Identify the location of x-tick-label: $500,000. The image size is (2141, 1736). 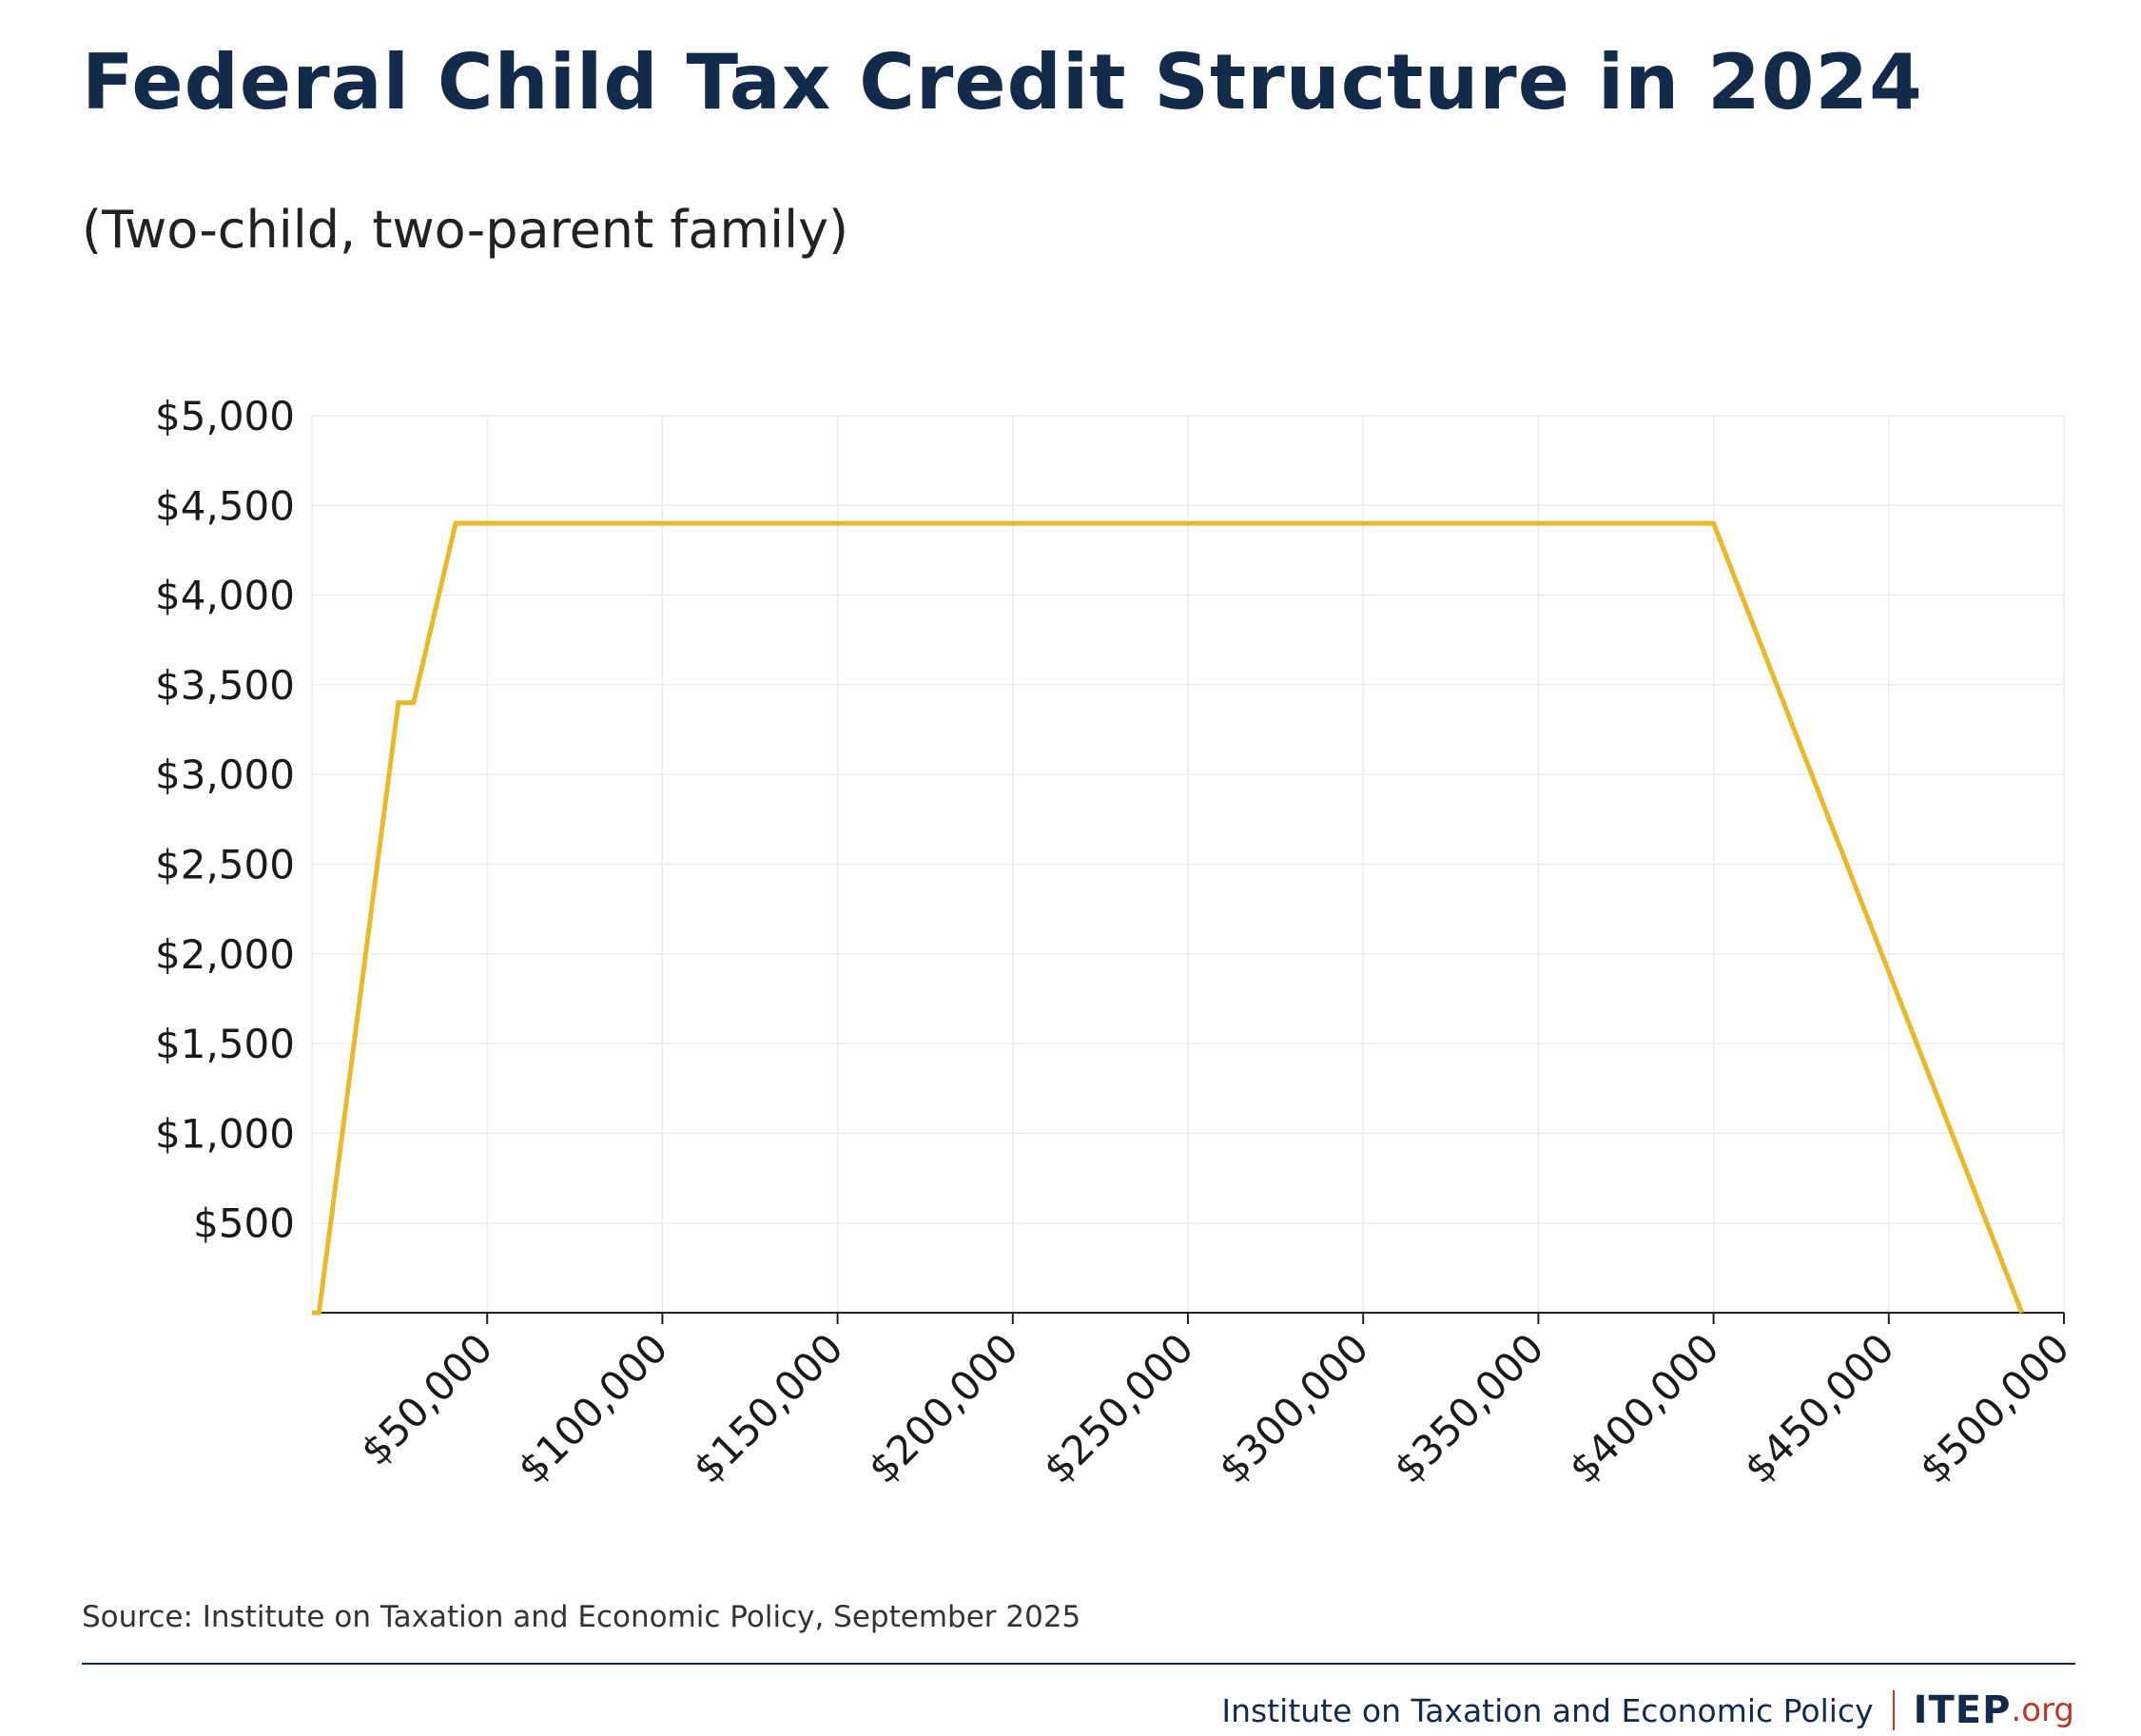
(1994, 1408).